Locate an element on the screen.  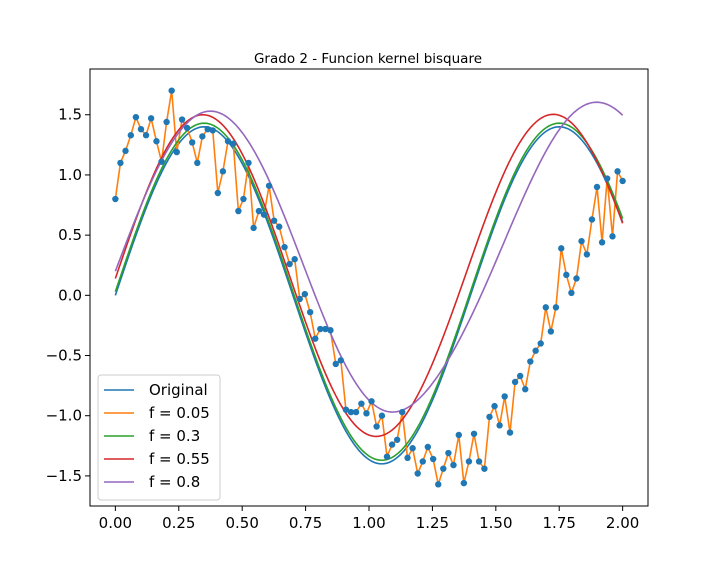
x-axis: 0.00 0.25 0.50 0.75 1.00 1.25 1.50 1.75 2.00 is located at coordinates (369, 519).